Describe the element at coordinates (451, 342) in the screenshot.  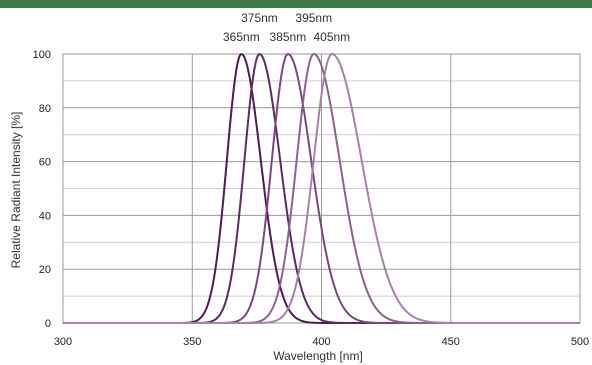
I see `x-tick-label: 450` at that location.